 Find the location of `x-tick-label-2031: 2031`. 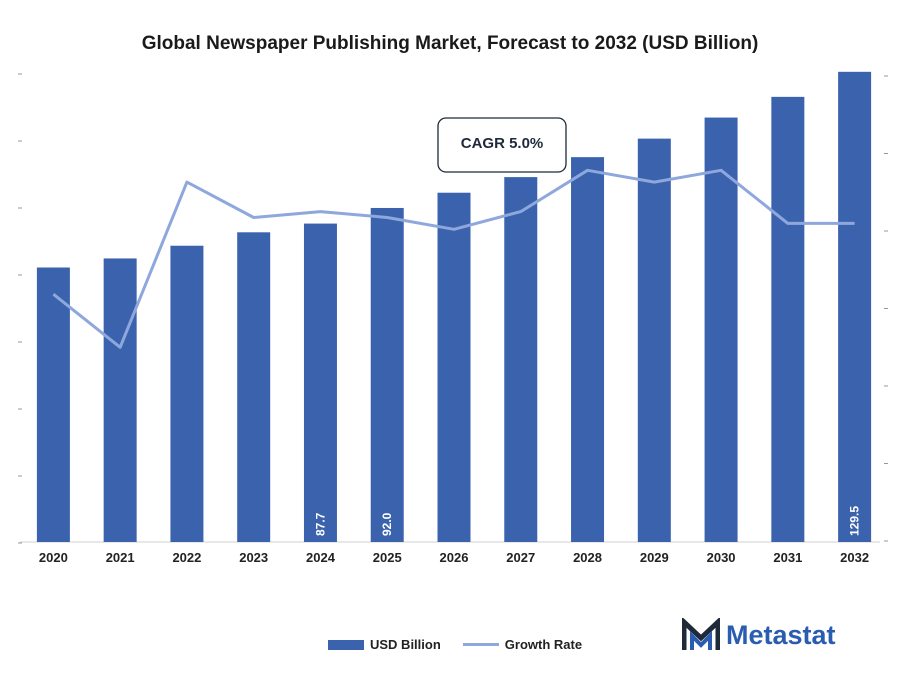

x-tick-label-2031: 2031 is located at coordinates (787, 557).